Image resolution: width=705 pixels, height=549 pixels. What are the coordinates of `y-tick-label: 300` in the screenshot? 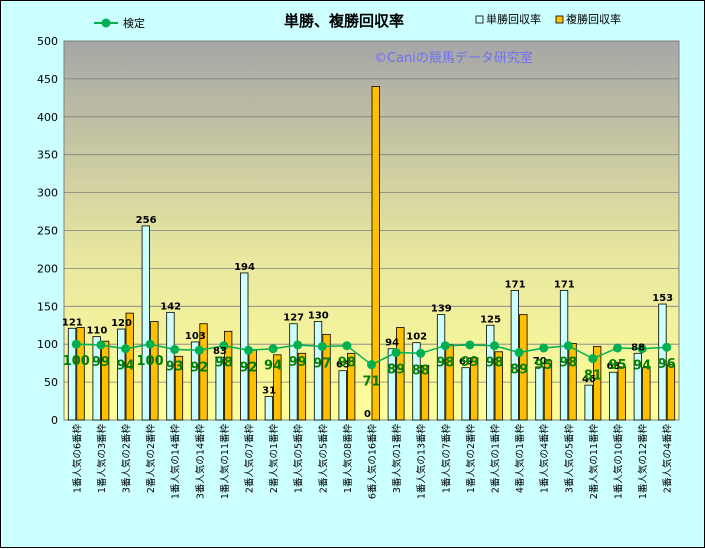 It's located at (47, 193).